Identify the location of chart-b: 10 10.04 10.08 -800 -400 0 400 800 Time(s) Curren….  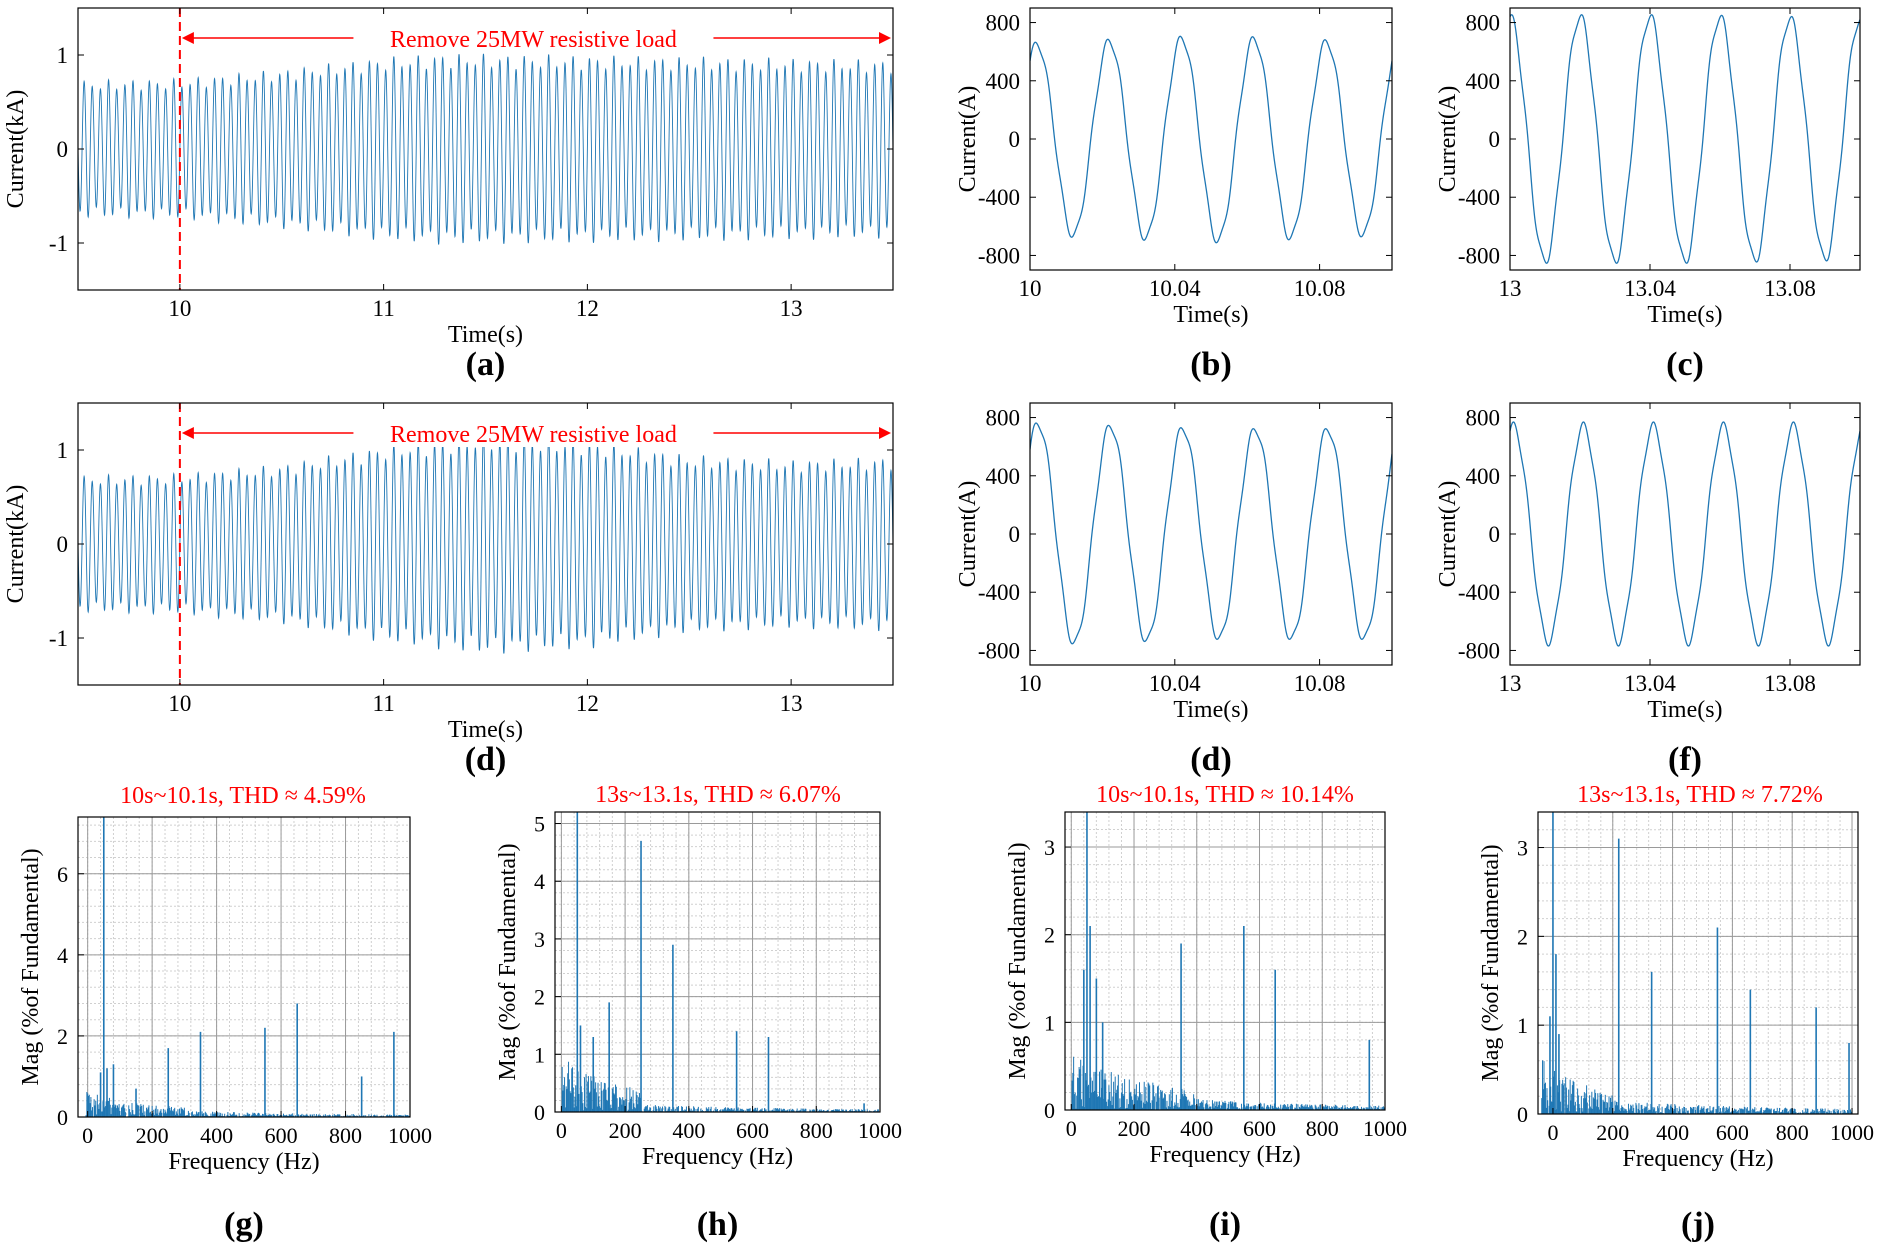
(1174, 195).